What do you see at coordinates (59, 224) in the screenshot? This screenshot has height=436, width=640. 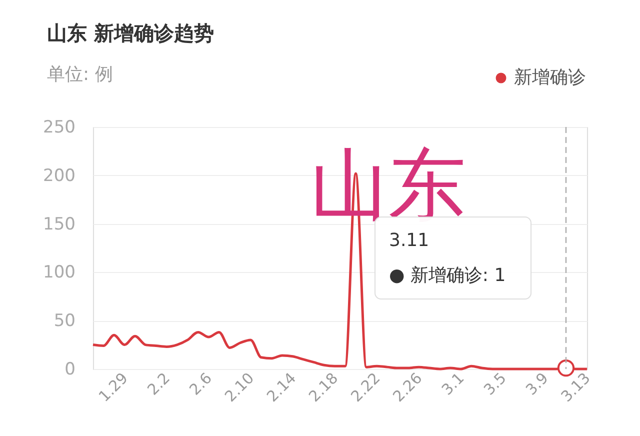 I see `y-tick-label: 150` at bounding box center [59, 224].